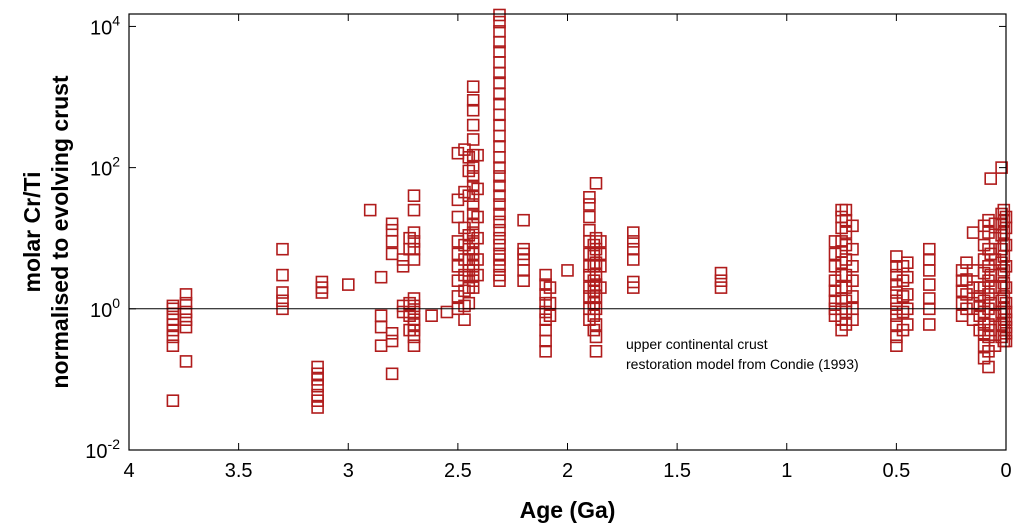  Describe the element at coordinates (102, 449) in the screenshot. I see `y-tick-label: 10⁻²` at that location.